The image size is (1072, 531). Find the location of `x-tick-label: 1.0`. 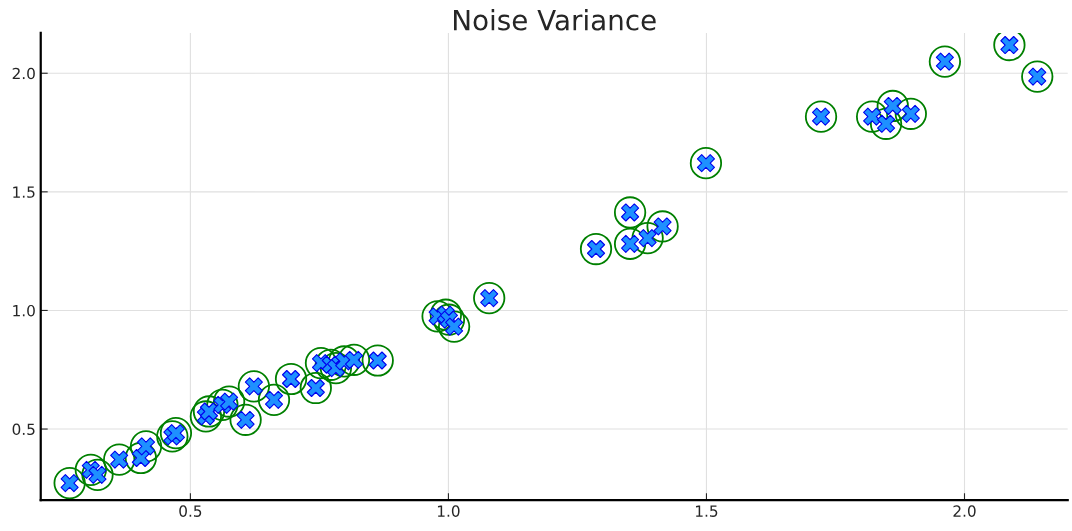

x-tick-label: 1.0 is located at coordinates (448, 511).